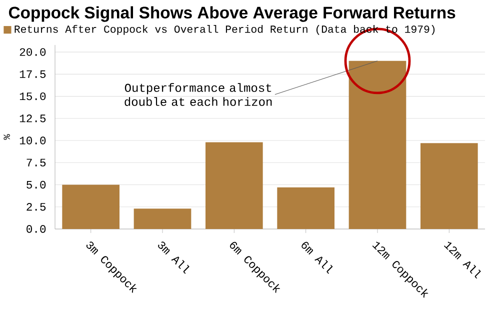 This screenshot has height=324, width=500. What do you see at coordinates (33, 96) in the screenshot?
I see `y-tick-label: 15.0` at bounding box center [33, 96].